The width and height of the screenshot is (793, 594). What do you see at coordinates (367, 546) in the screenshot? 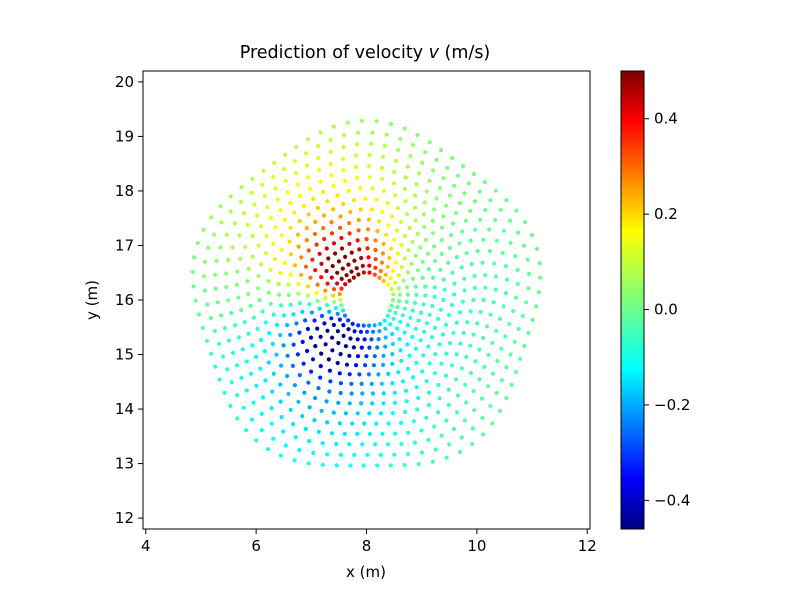
I see `x-tick-label: 8` at bounding box center [367, 546].